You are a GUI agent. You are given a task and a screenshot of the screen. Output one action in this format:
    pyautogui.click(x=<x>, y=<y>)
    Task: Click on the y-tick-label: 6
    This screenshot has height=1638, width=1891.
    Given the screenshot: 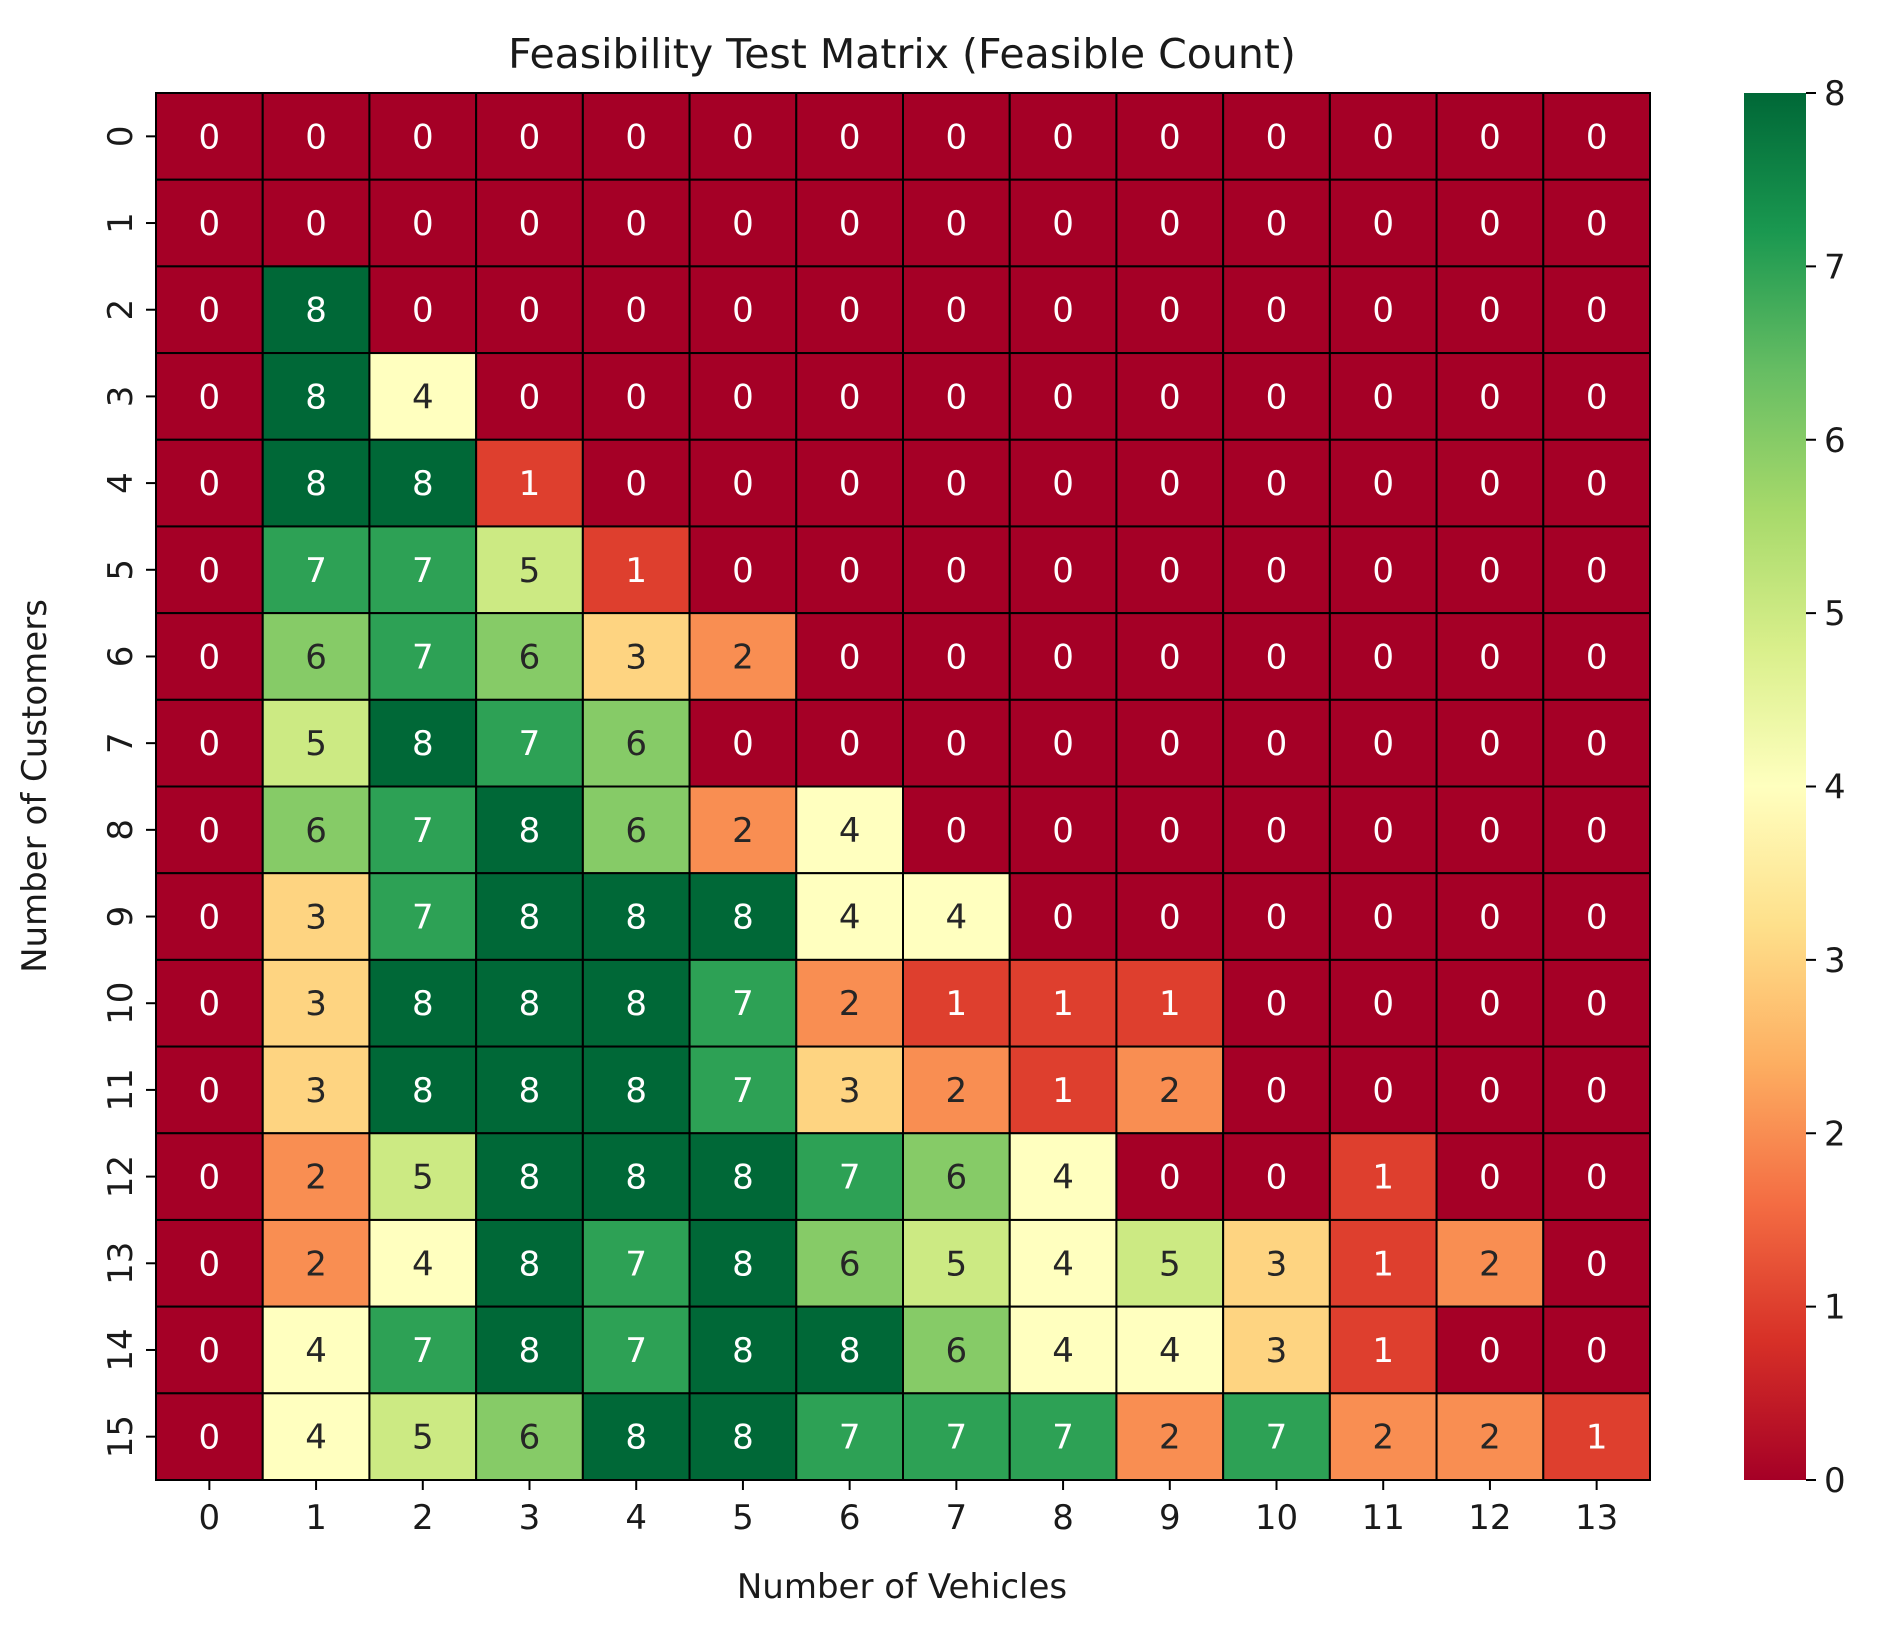 What is the action you would take?
    pyautogui.click(x=121, y=657)
    